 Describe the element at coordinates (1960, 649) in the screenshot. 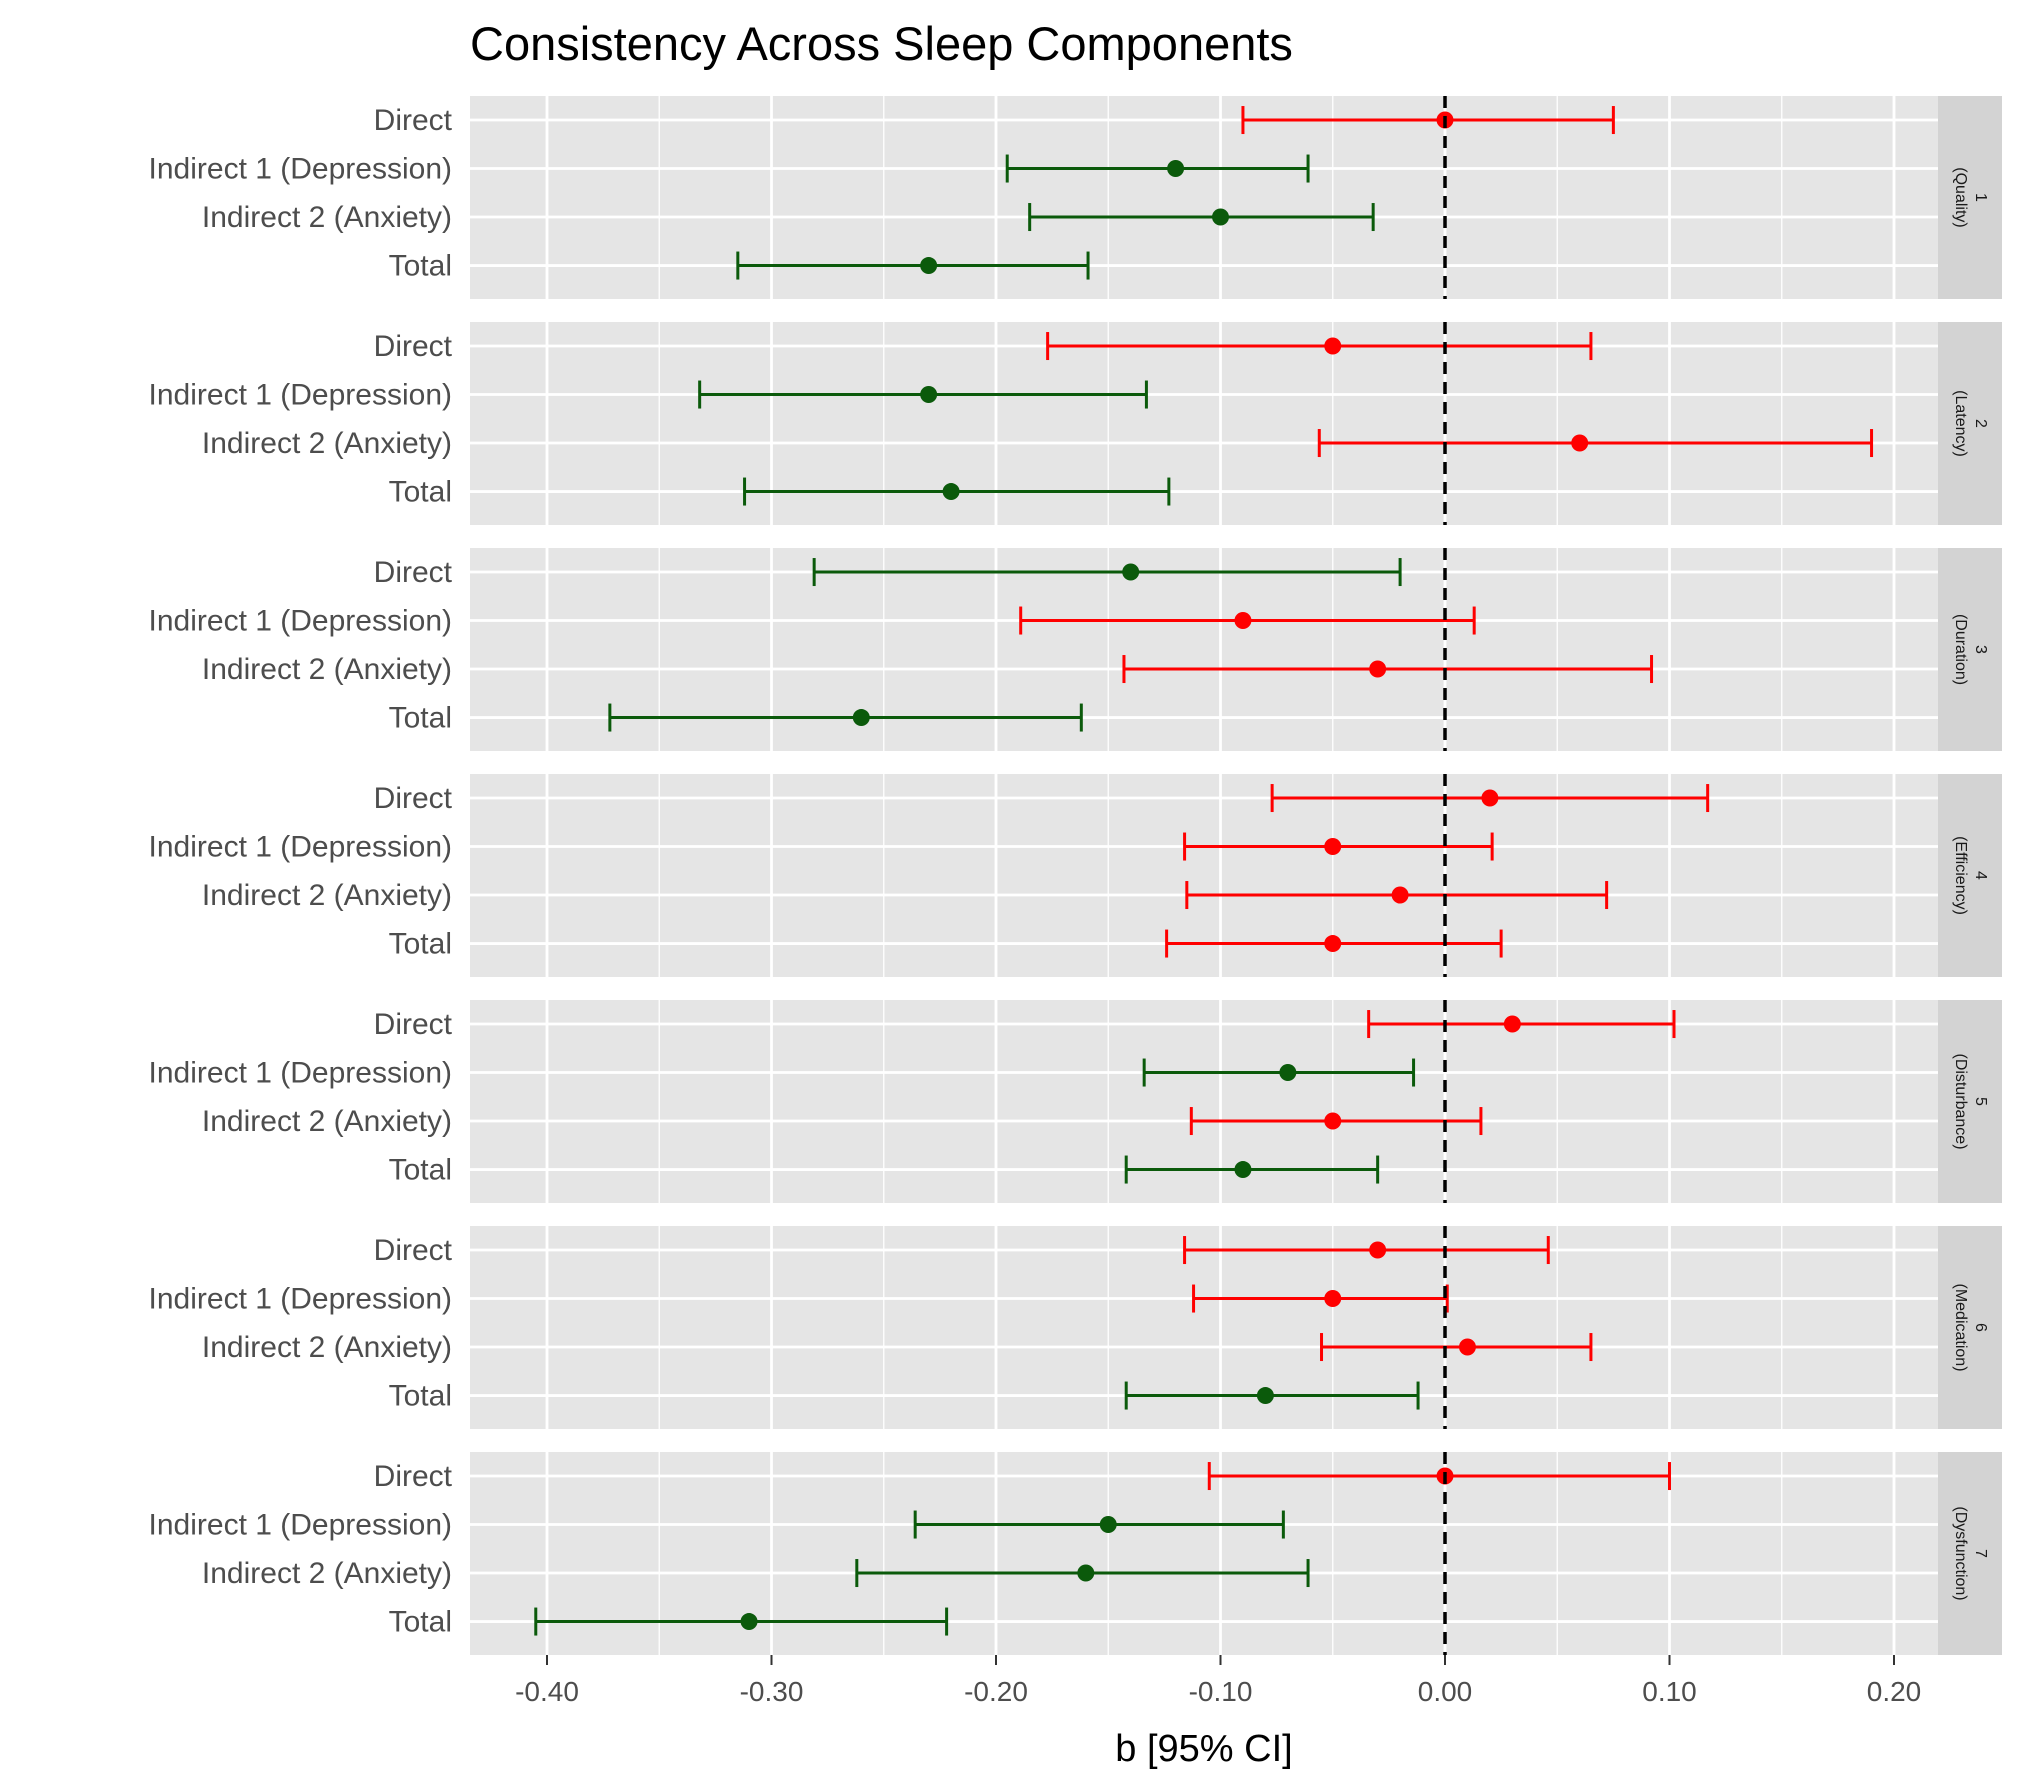

I see `facet-name: (Duration)` at that location.